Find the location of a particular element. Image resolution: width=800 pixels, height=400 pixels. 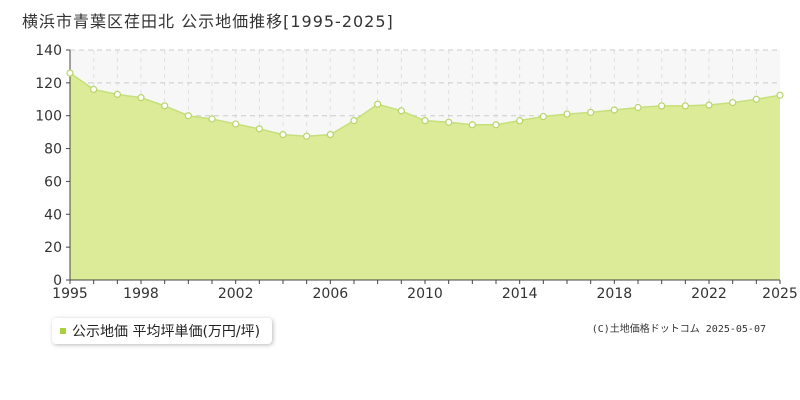

x-tick-label: 2010 is located at coordinates (425, 294).